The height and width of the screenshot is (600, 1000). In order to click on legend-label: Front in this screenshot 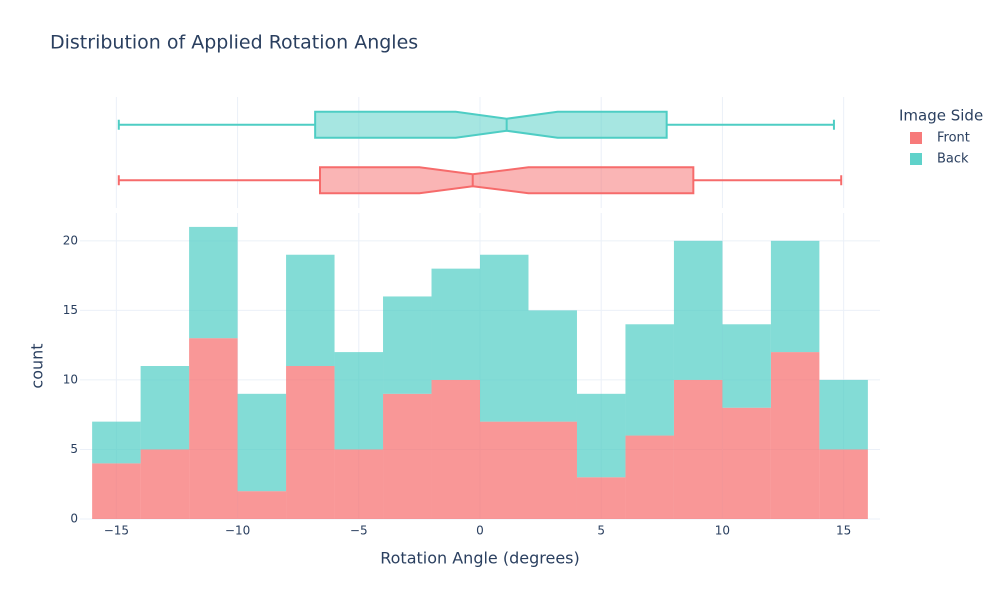, I will do `click(953, 138)`.